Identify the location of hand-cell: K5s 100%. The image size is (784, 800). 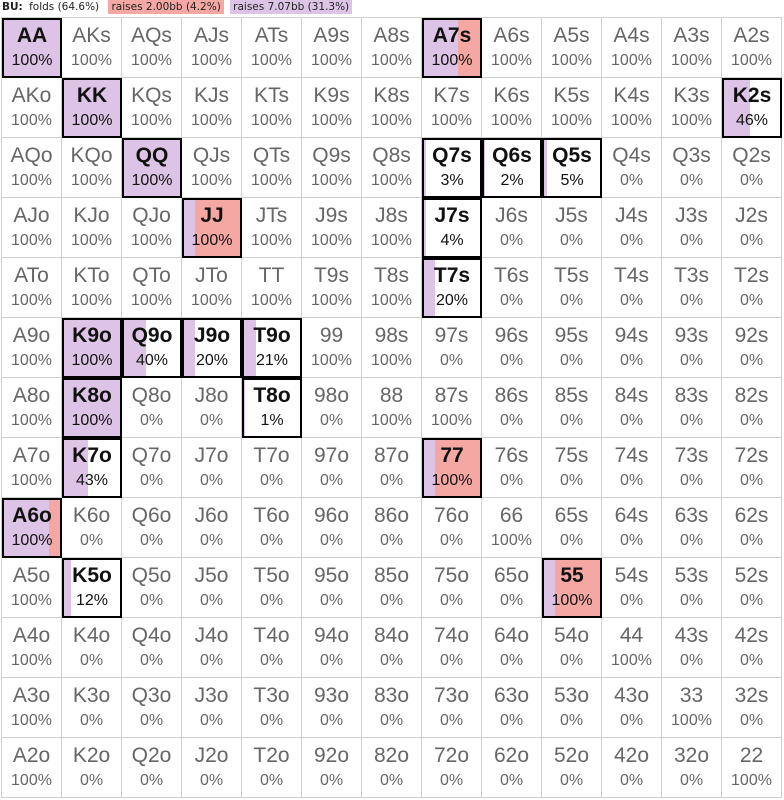
(572, 108).